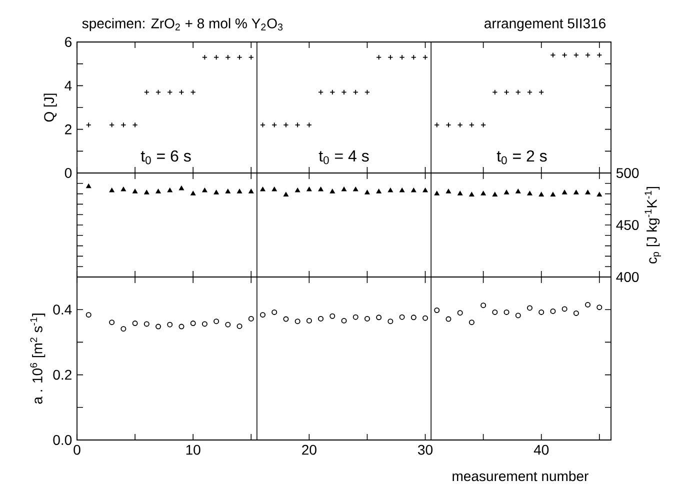 Image resolution: width=676 pixels, height=493 pixels. I want to click on y-tick-label: 0.0, so click(62, 440).